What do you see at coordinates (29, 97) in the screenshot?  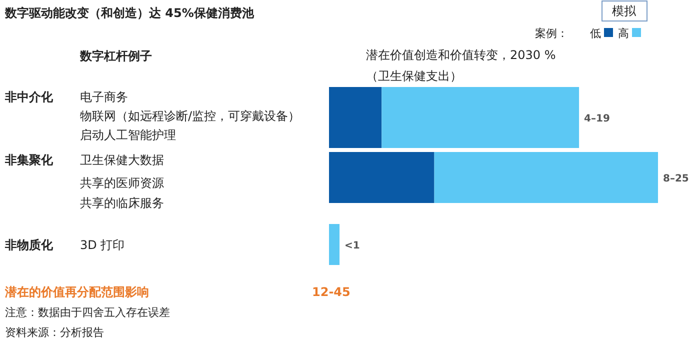 I see `y-tick-label: 非中介化` at bounding box center [29, 97].